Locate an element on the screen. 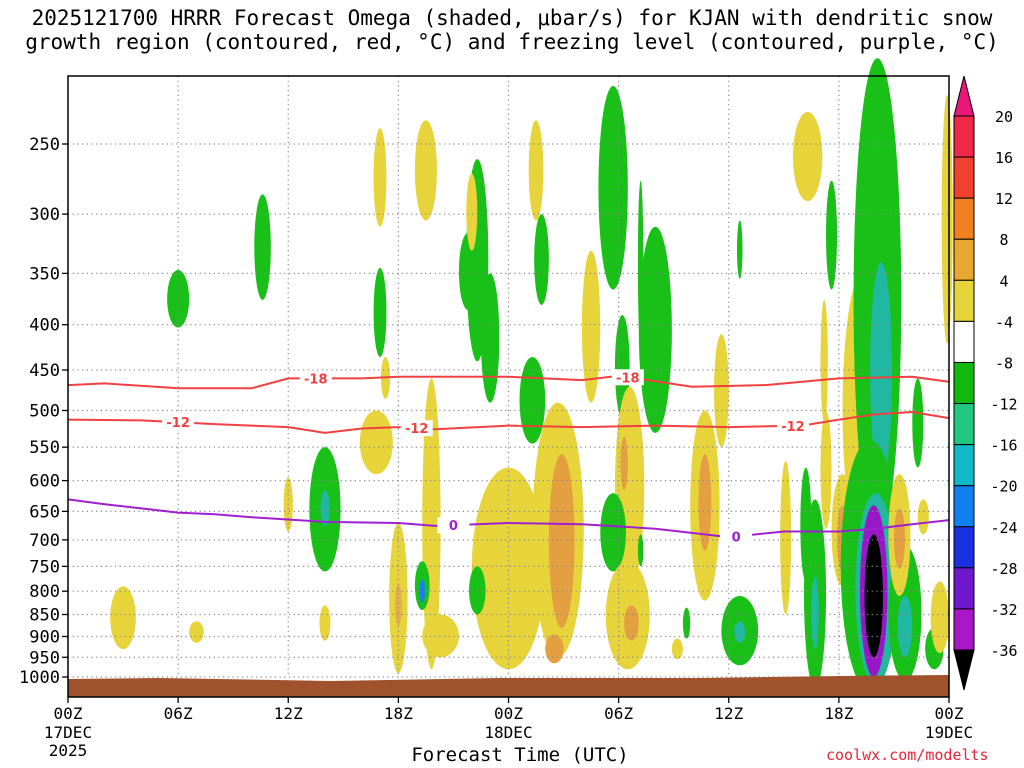 The width and height of the screenshot is (1024, 768). contour-label-dgz-minus12-0: -12 is located at coordinates (178, 423).